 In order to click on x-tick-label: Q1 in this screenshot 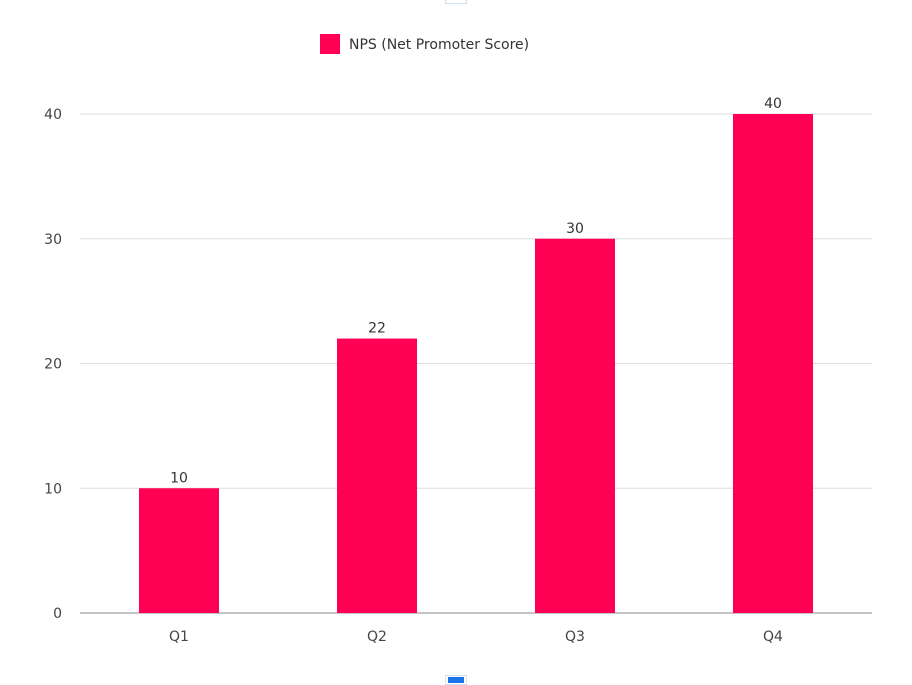, I will do `click(179, 637)`.